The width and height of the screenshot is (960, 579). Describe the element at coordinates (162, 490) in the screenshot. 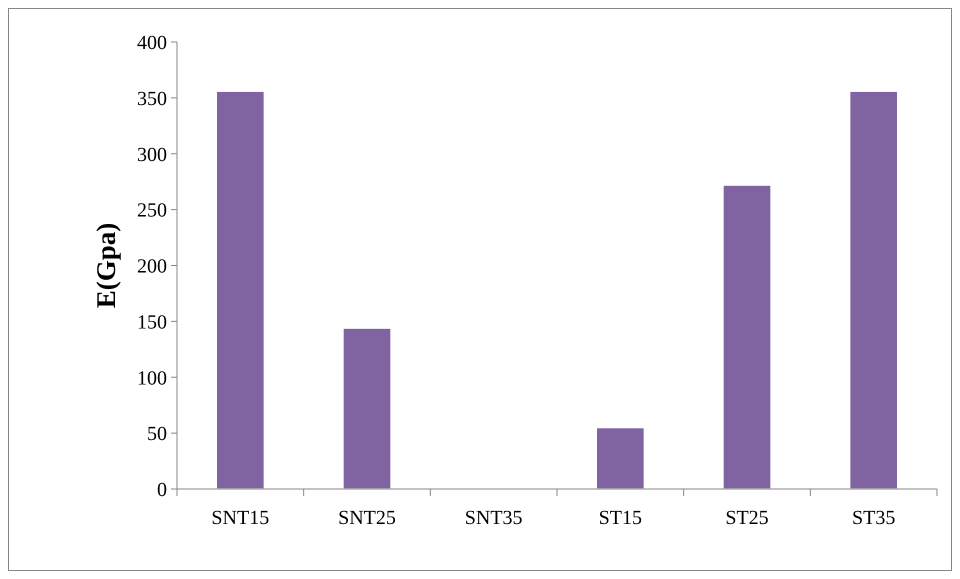

I see `y-tick-label: 0` at that location.